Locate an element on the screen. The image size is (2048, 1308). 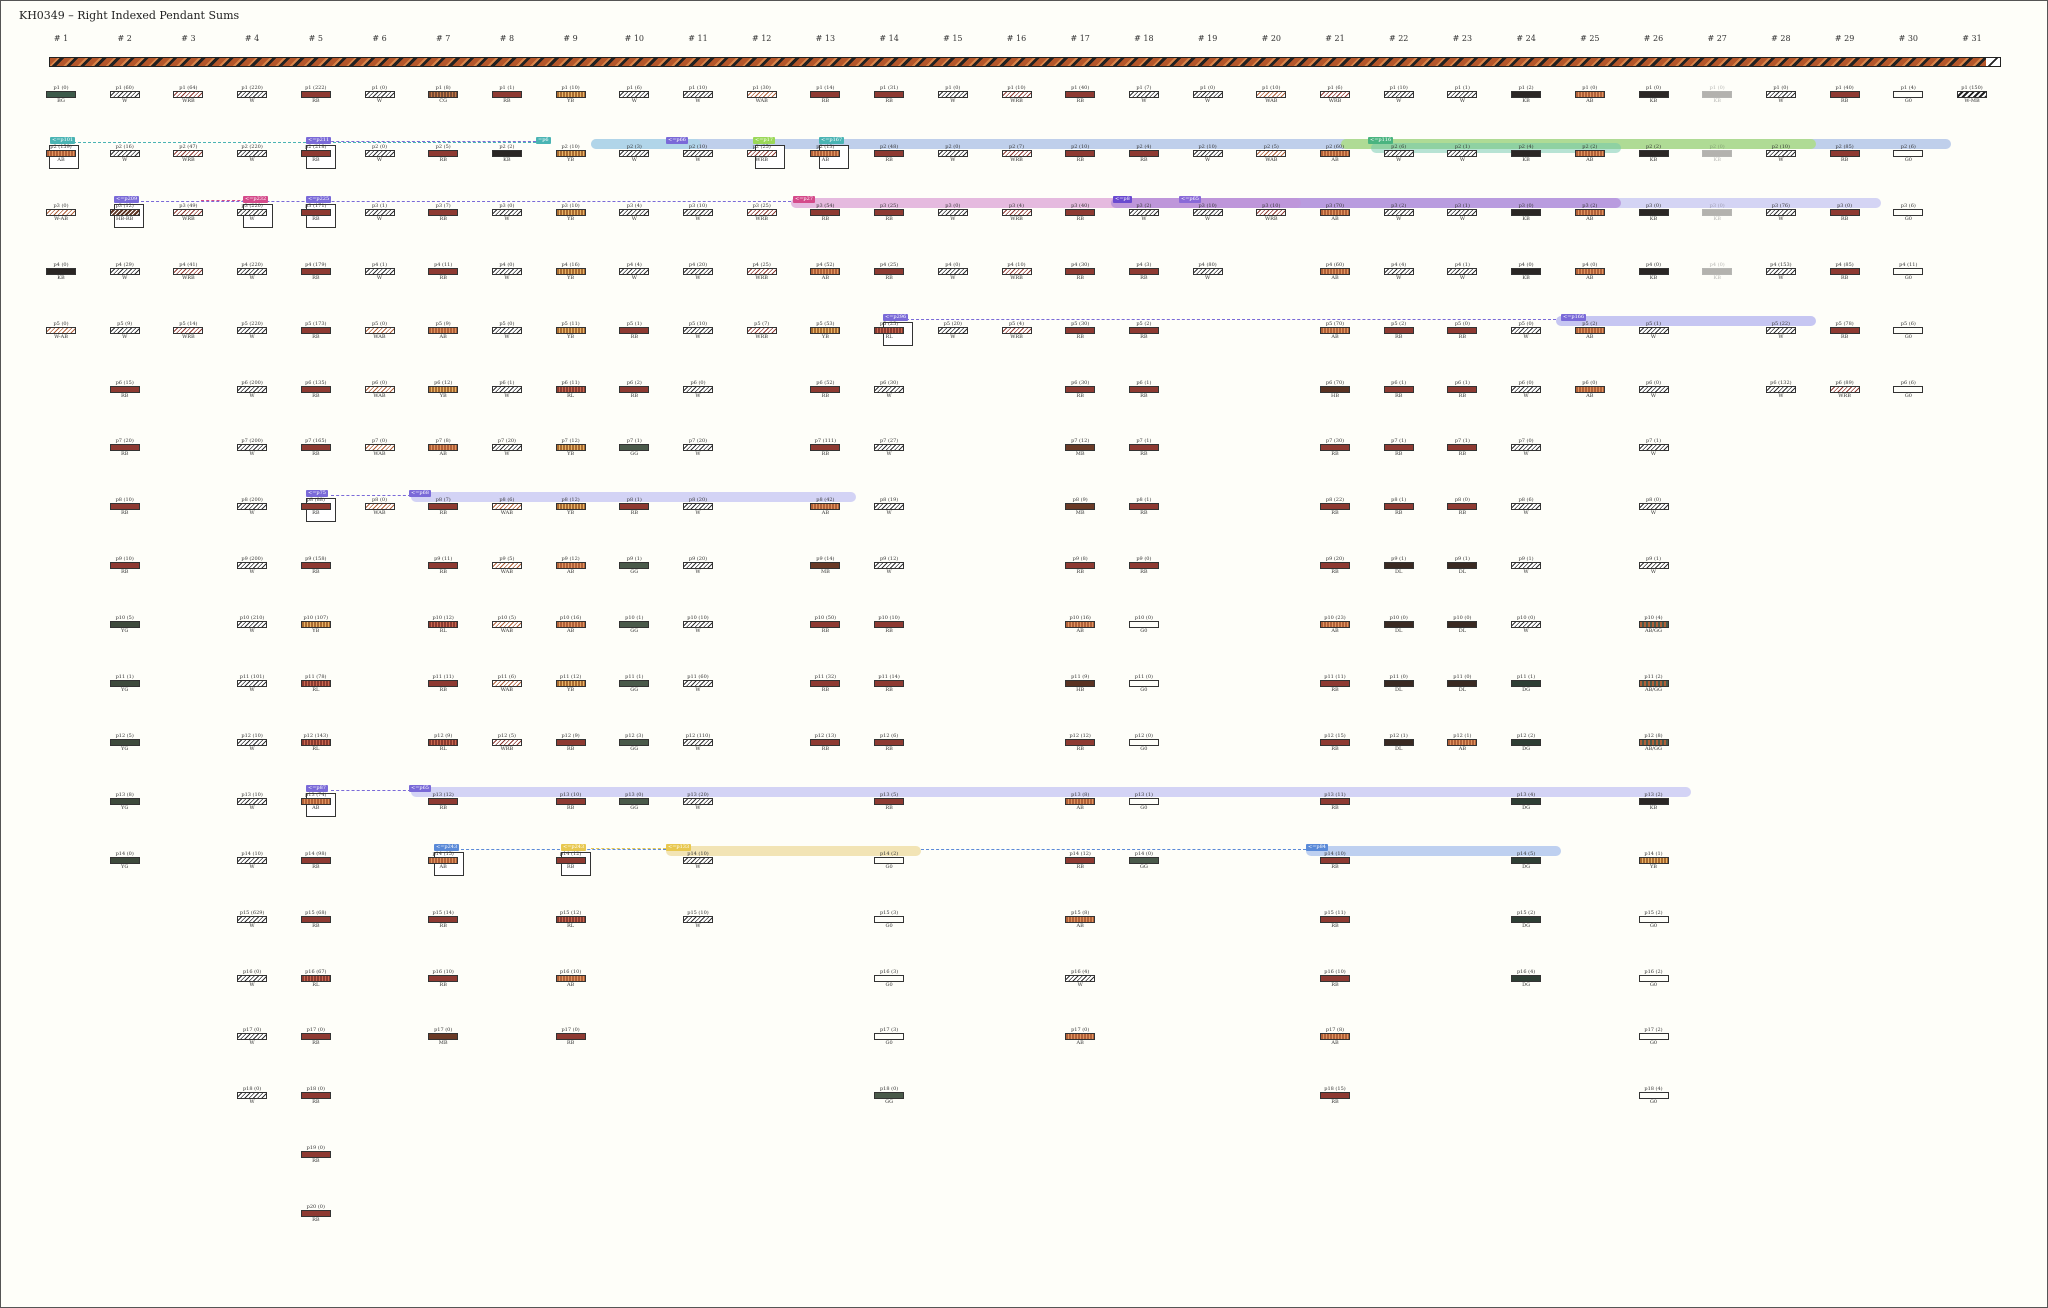
pendant-color-code: G0 is located at coordinates (1908, 159).